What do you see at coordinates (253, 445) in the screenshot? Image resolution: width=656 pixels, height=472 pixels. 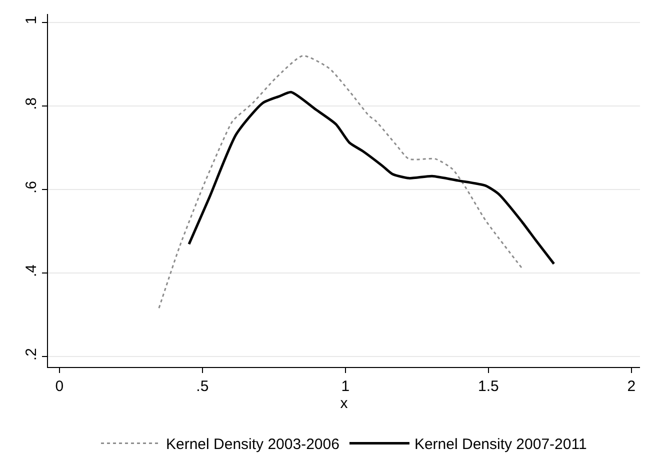 I see `legend-label: Kernel Density 2003-2006` at bounding box center [253, 445].